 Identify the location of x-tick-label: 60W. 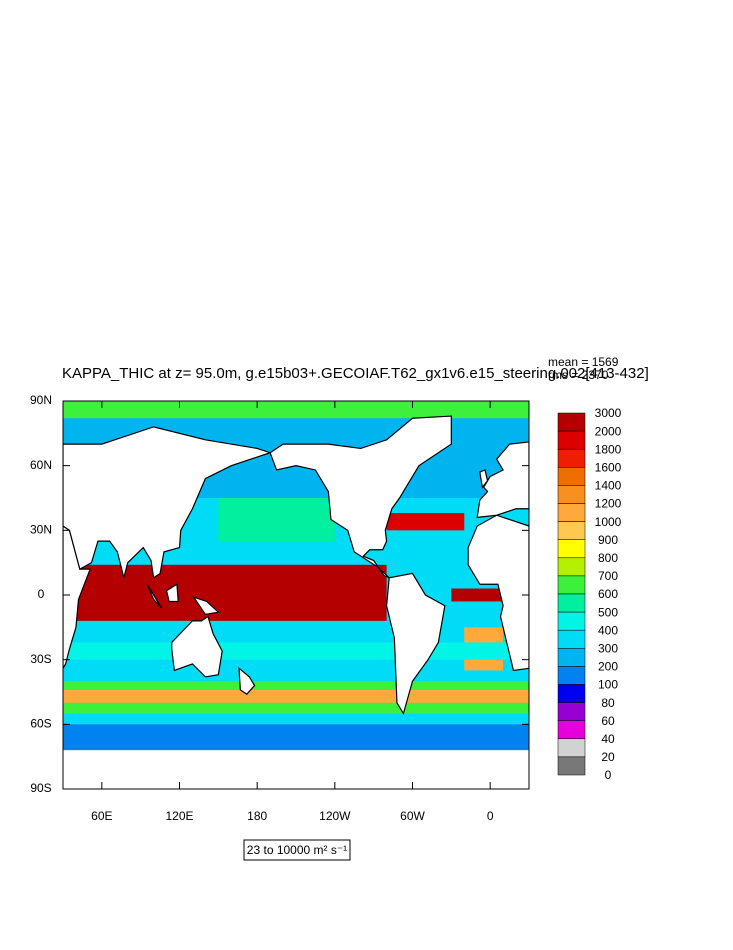
(412, 816).